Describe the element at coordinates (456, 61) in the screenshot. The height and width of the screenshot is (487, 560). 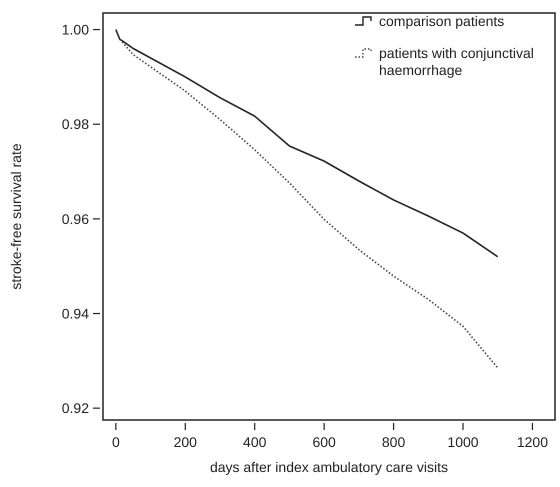
I see `legend-label: patients with conjunctival haemorrhage` at that location.